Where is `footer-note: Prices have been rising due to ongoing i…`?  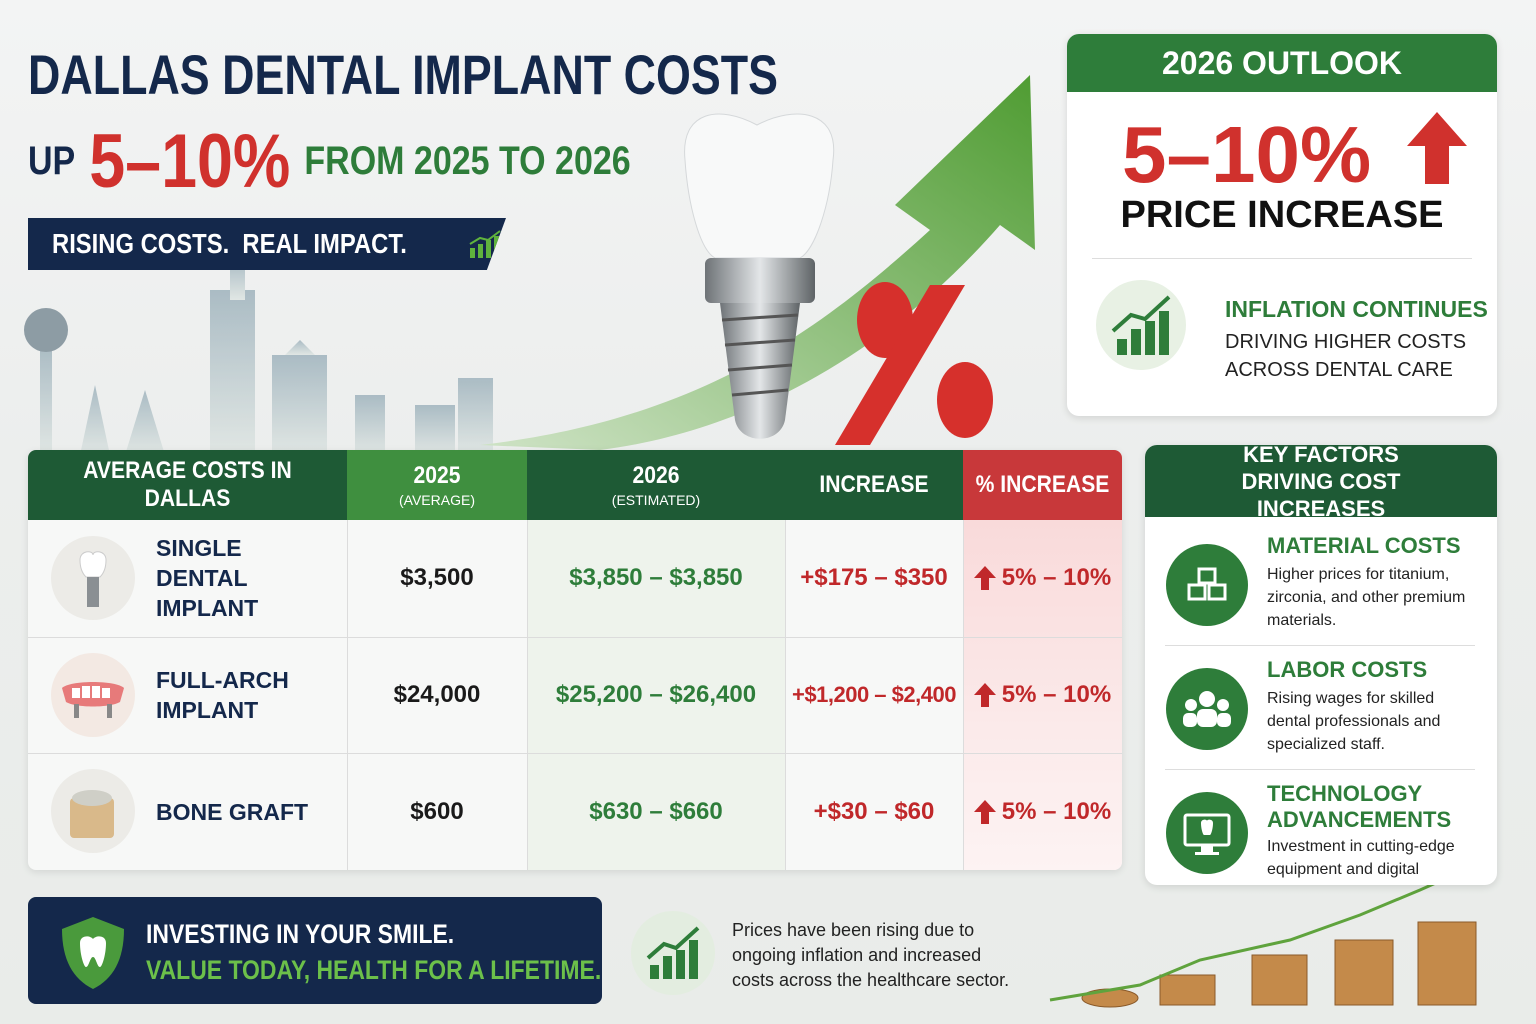
footer-note: Prices have been rising due to ongoing i… is located at coordinates (871, 955).